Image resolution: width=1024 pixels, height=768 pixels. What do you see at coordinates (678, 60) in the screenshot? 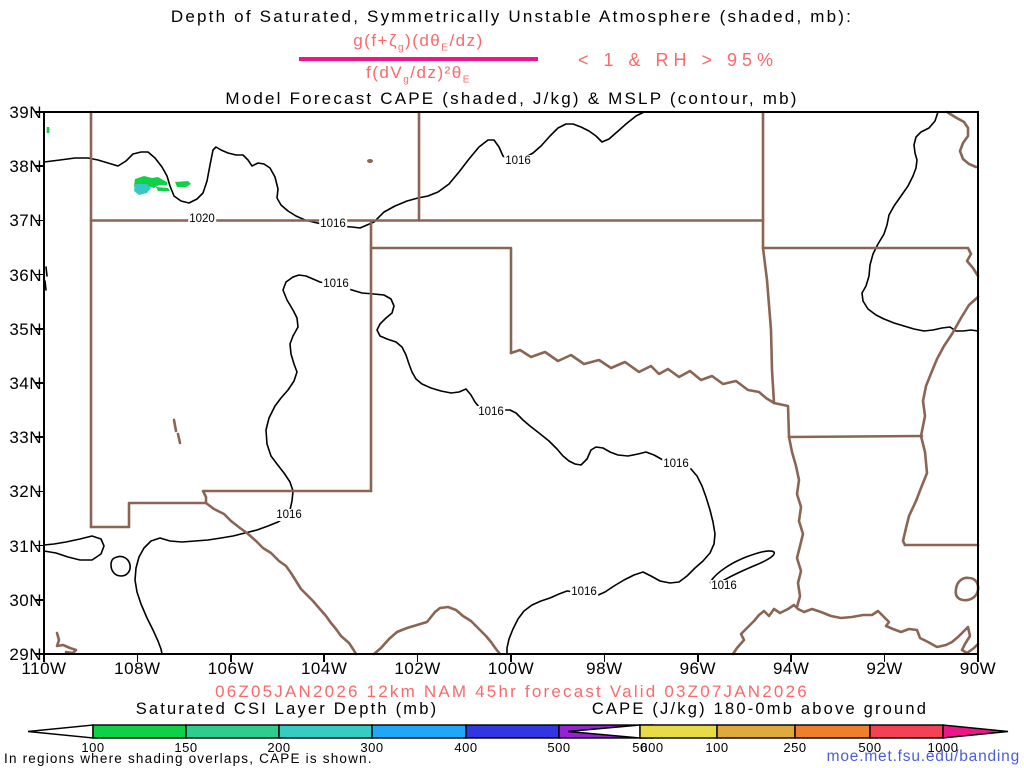
I see `formula-condition: < 1 & RH > 95%` at bounding box center [678, 60].